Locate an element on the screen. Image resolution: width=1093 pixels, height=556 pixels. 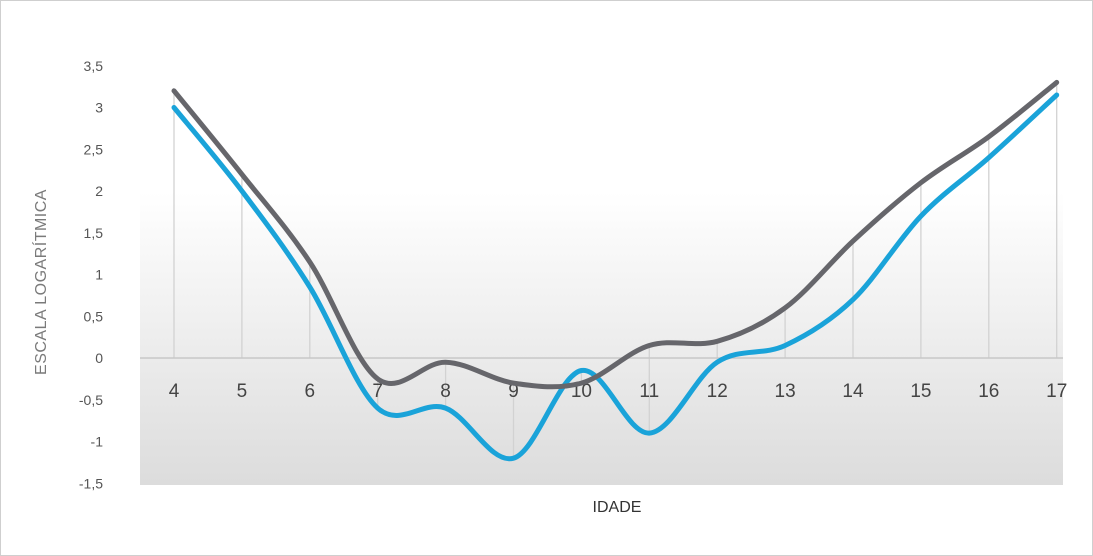
y-tick-label: 2 is located at coordinates (99, 191).